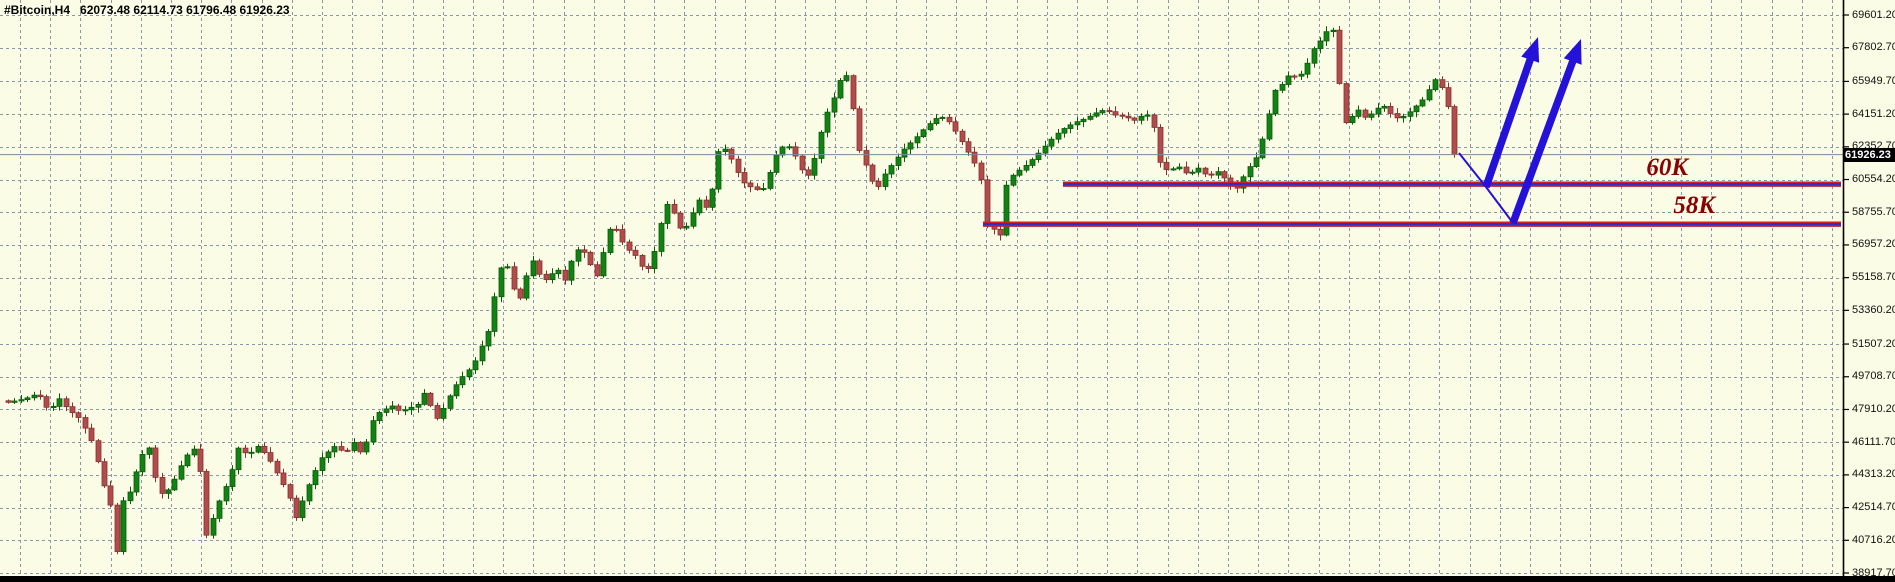 This screenshot has height=582, width=1895. Describe the element at coordinates (1452, 184) in the screenshot. I see `resistance-line-60k` at that location.